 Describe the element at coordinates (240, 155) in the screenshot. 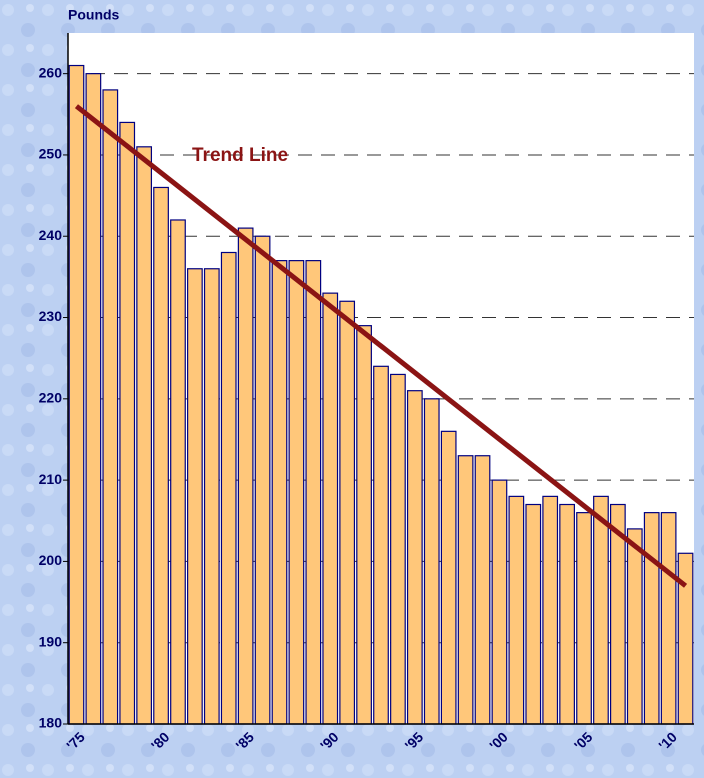

I see `trend-line-label: Trend Line` at that location.